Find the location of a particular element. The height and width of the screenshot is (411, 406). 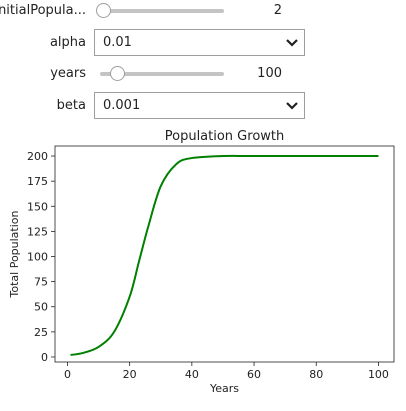

y-tick-label: 200 is located at coordinates (37, 156).